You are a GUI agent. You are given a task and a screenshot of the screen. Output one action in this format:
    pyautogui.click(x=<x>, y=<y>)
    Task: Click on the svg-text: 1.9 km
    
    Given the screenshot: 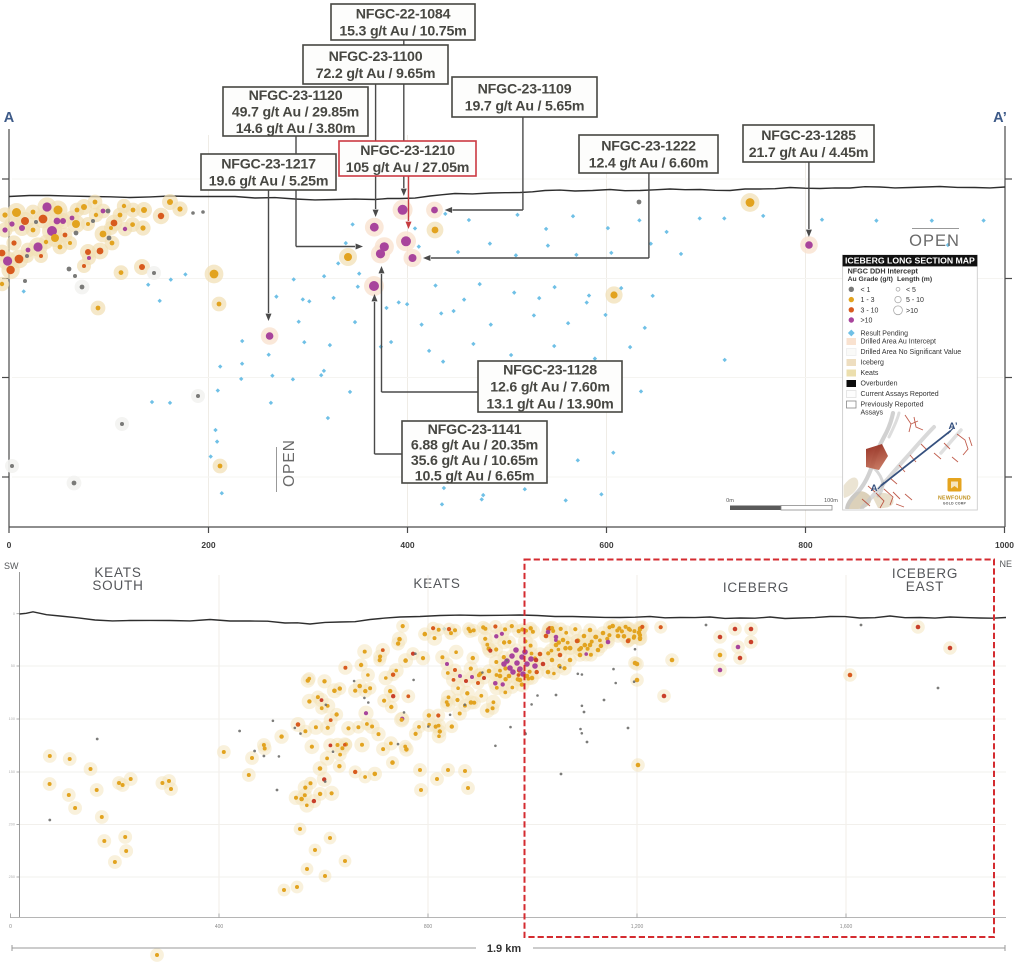 What is the action you would take?
    pyautogui.click(x=504, y=949)
    